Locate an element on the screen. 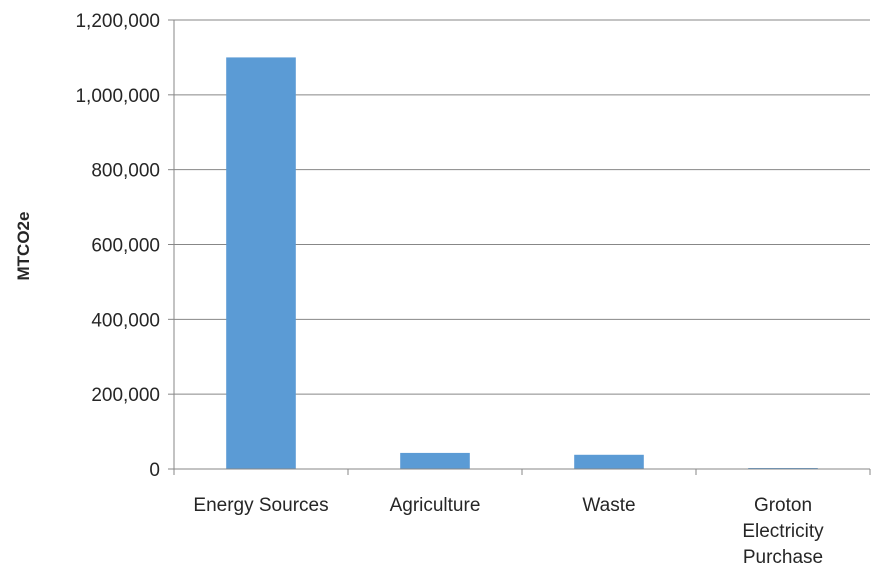 The height and width of the screenshot is (574, 876). y-tick-label: 800,000 is located at coordinates (125, 171).